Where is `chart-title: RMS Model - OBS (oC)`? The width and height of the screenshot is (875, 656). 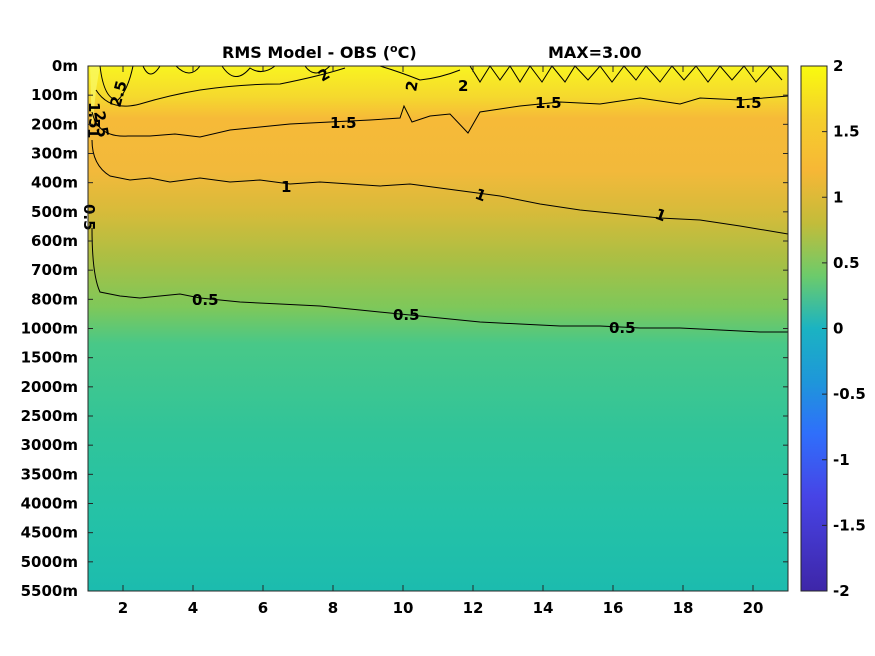 chart-title: RMS Model - OBS (oC) is located at coordinates (319, 52).